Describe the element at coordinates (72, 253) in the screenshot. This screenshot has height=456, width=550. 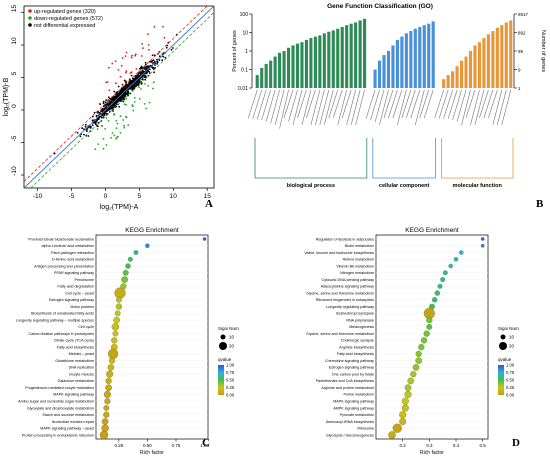
I see `category-label: Plant pathogen interaction` at that location.